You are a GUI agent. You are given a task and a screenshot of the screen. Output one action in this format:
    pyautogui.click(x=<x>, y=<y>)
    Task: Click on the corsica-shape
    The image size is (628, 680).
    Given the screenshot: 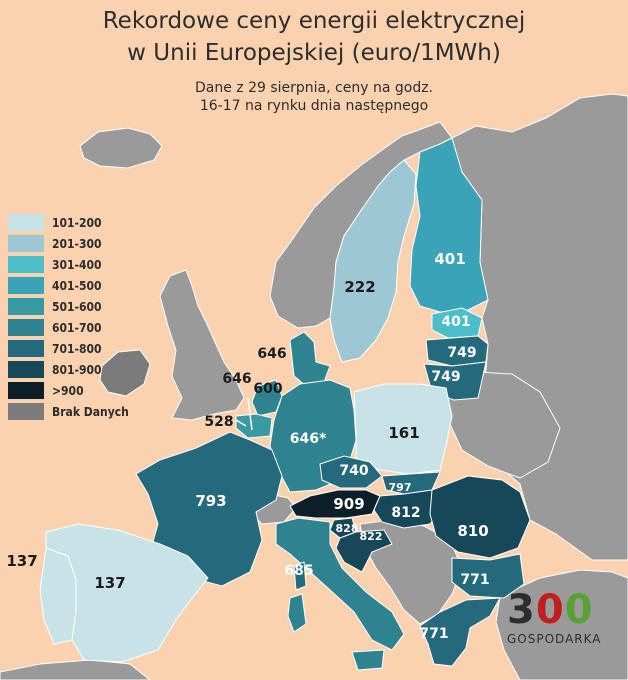 What is the action you would take?
    pyautogui.click(x=300, y=576)
    